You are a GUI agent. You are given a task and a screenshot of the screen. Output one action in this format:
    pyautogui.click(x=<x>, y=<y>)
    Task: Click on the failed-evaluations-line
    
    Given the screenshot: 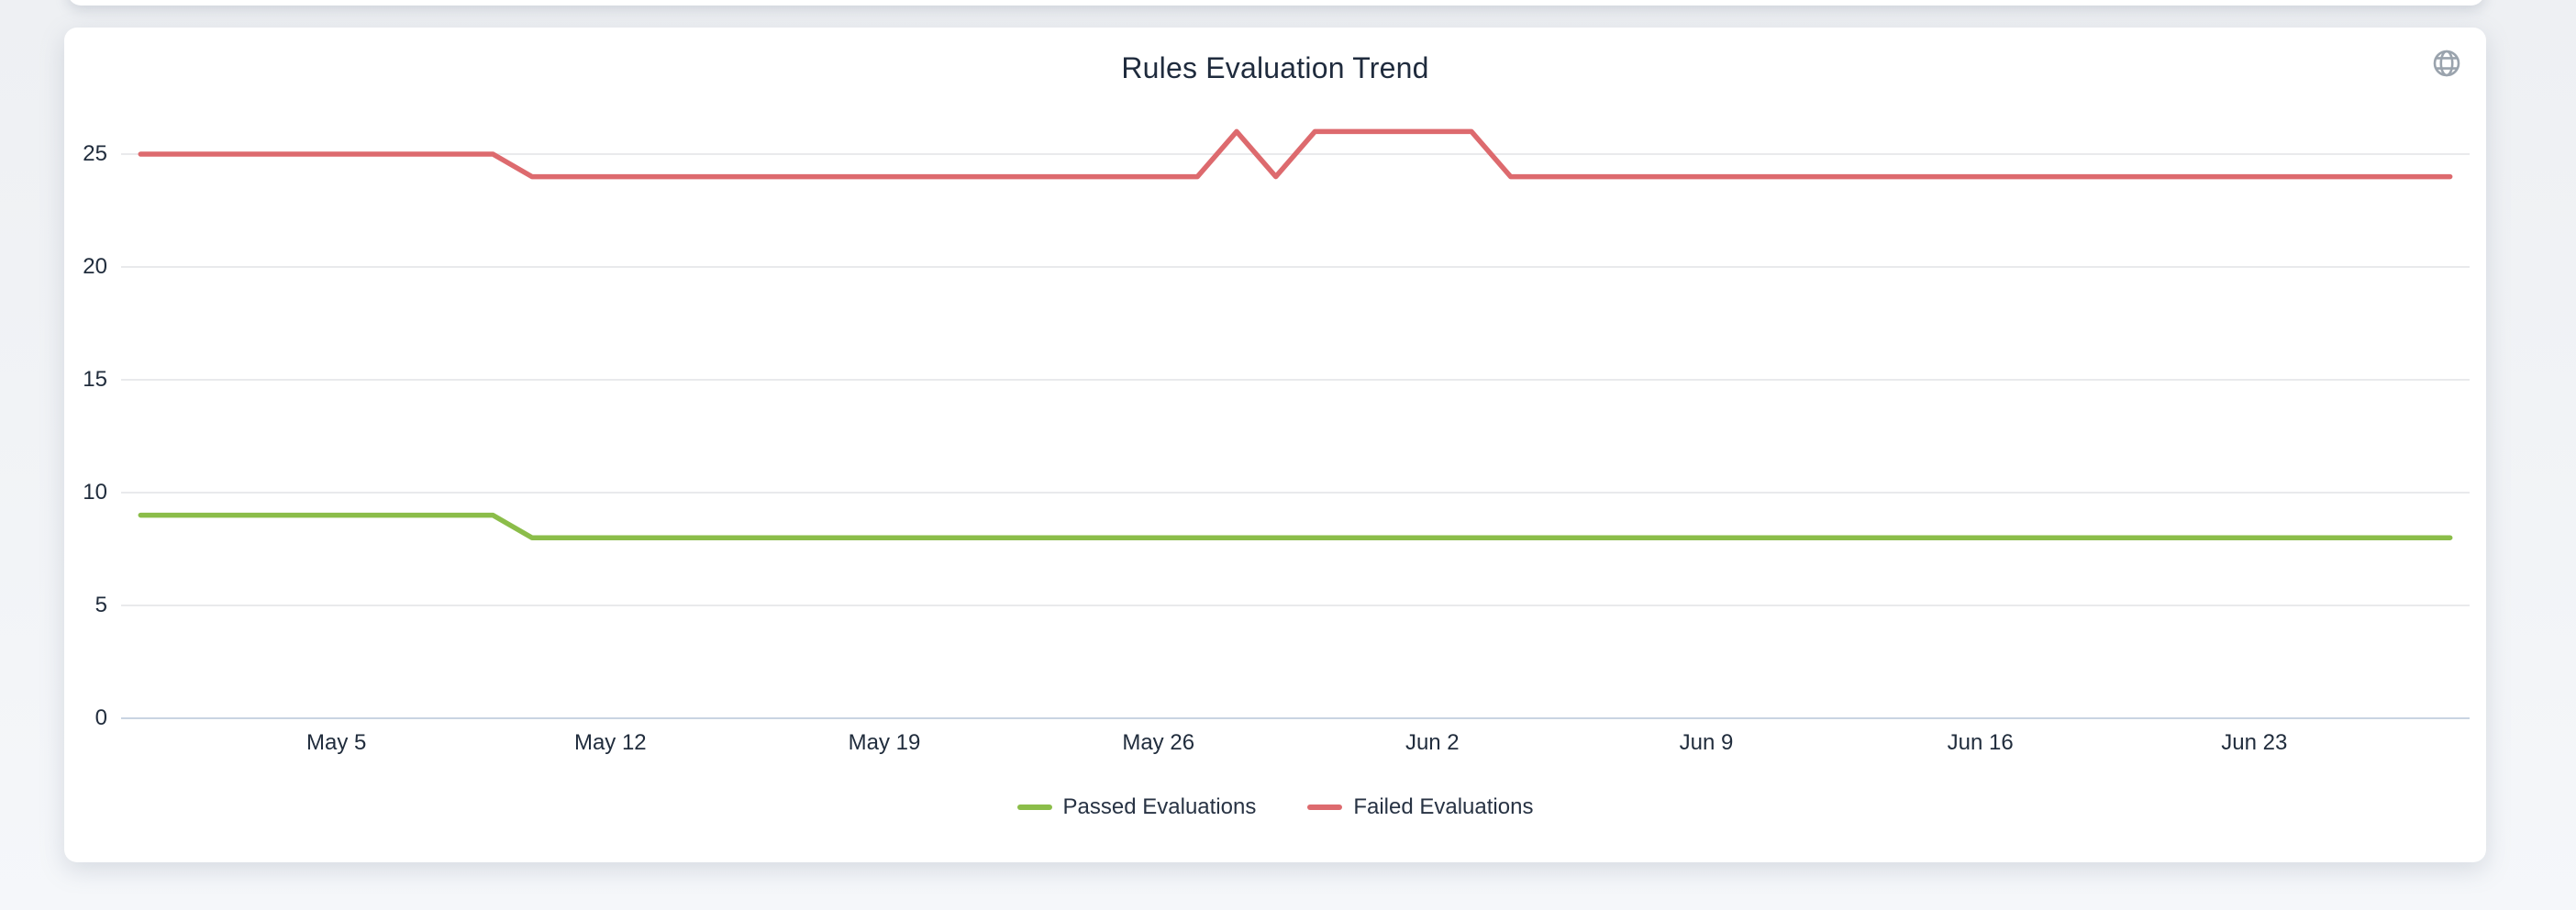 What is the action you would take?
    pyautogui.click(x=1295, y=154)
    